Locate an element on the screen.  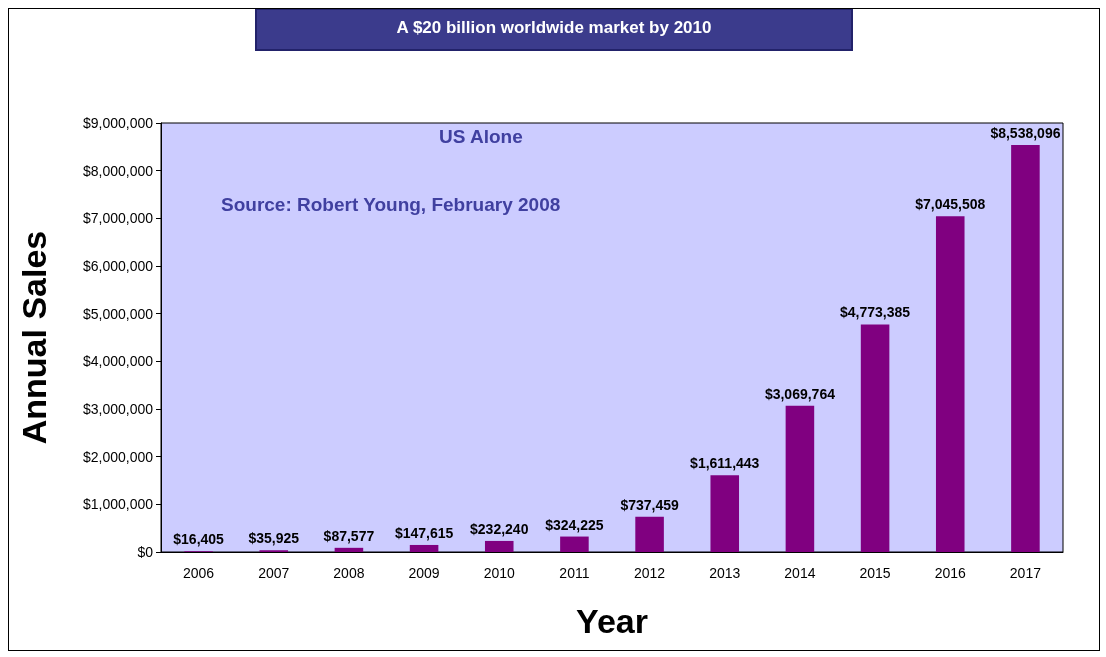
x-tick-label: 2016 is located at coordinates (950, 573).